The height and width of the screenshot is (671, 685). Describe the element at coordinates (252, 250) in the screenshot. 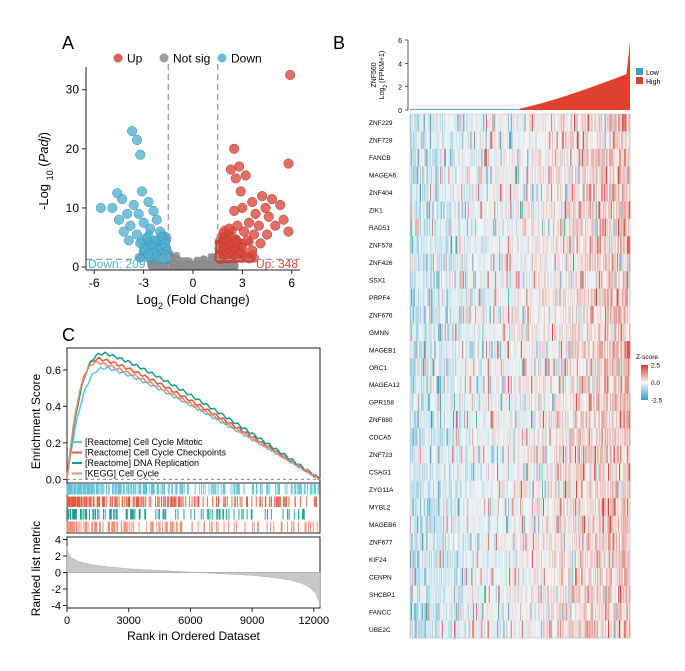

I see `up-point` at that location.